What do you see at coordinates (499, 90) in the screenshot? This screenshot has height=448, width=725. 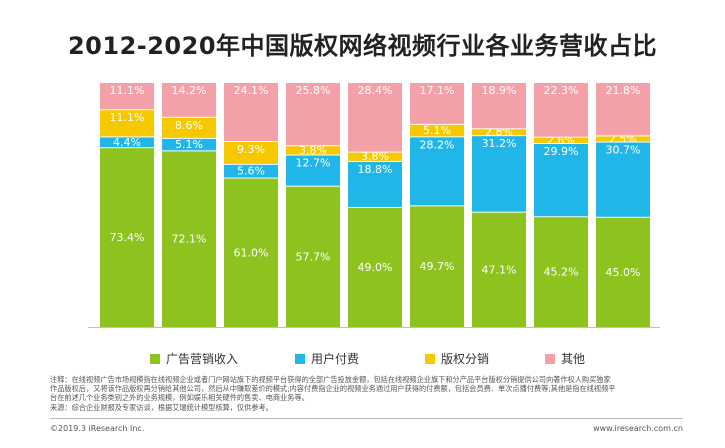 I see `data-label: 18.9%` at bounding box center [499, 90].